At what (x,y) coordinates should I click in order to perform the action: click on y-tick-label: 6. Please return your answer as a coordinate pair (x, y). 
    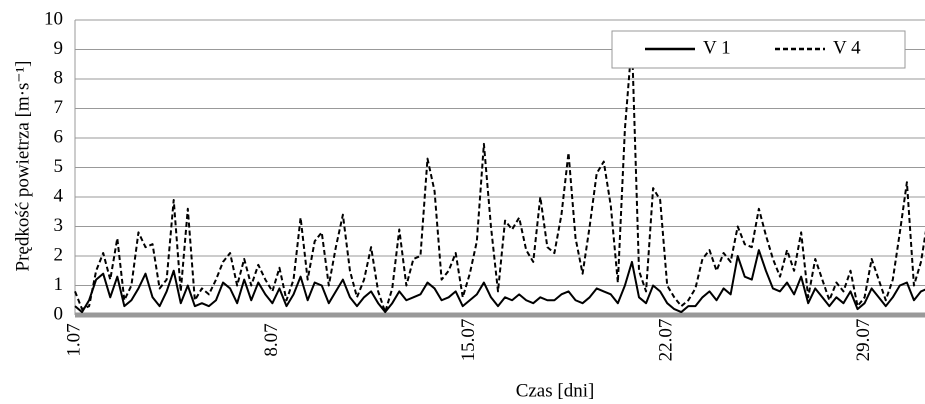
    Looking at the image, I should click on (59, 136).